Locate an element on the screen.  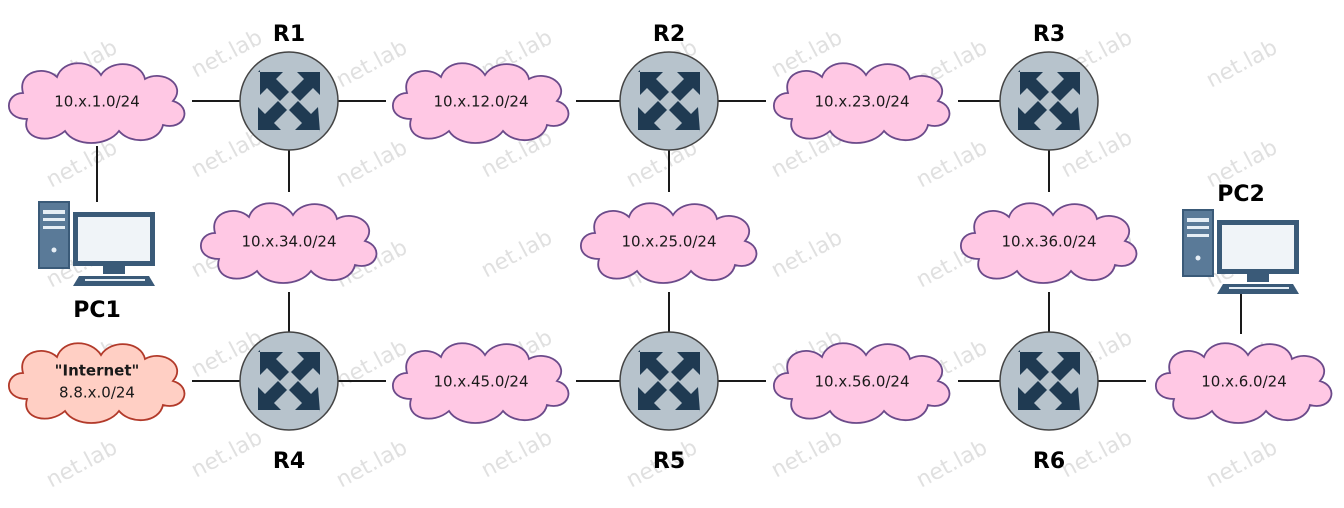
internet-network-label: 8.8.x.0/24 is located at coordinates (97, 393).